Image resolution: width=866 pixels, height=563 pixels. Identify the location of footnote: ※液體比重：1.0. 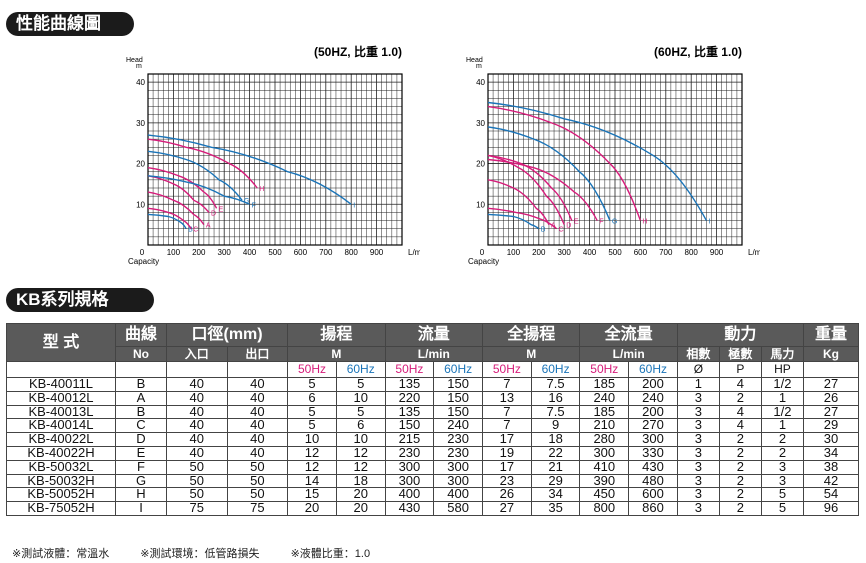
(330, 554).